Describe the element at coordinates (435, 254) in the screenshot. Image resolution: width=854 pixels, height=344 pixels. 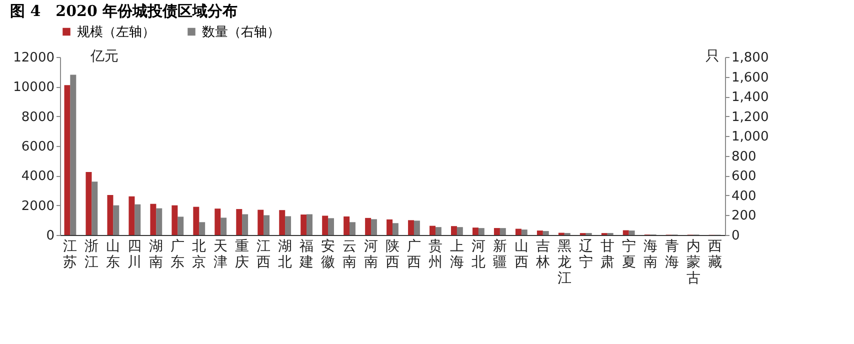
I see `x-tick-label: 贵州` at that location.